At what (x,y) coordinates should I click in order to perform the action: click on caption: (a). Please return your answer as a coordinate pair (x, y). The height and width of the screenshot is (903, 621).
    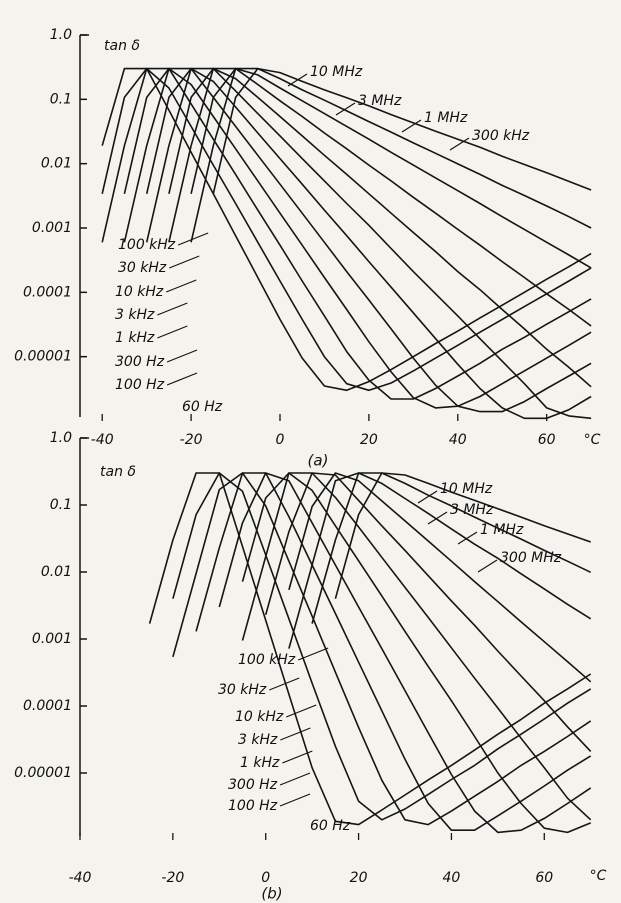
    Looking at the image, I should click on (318, 461).